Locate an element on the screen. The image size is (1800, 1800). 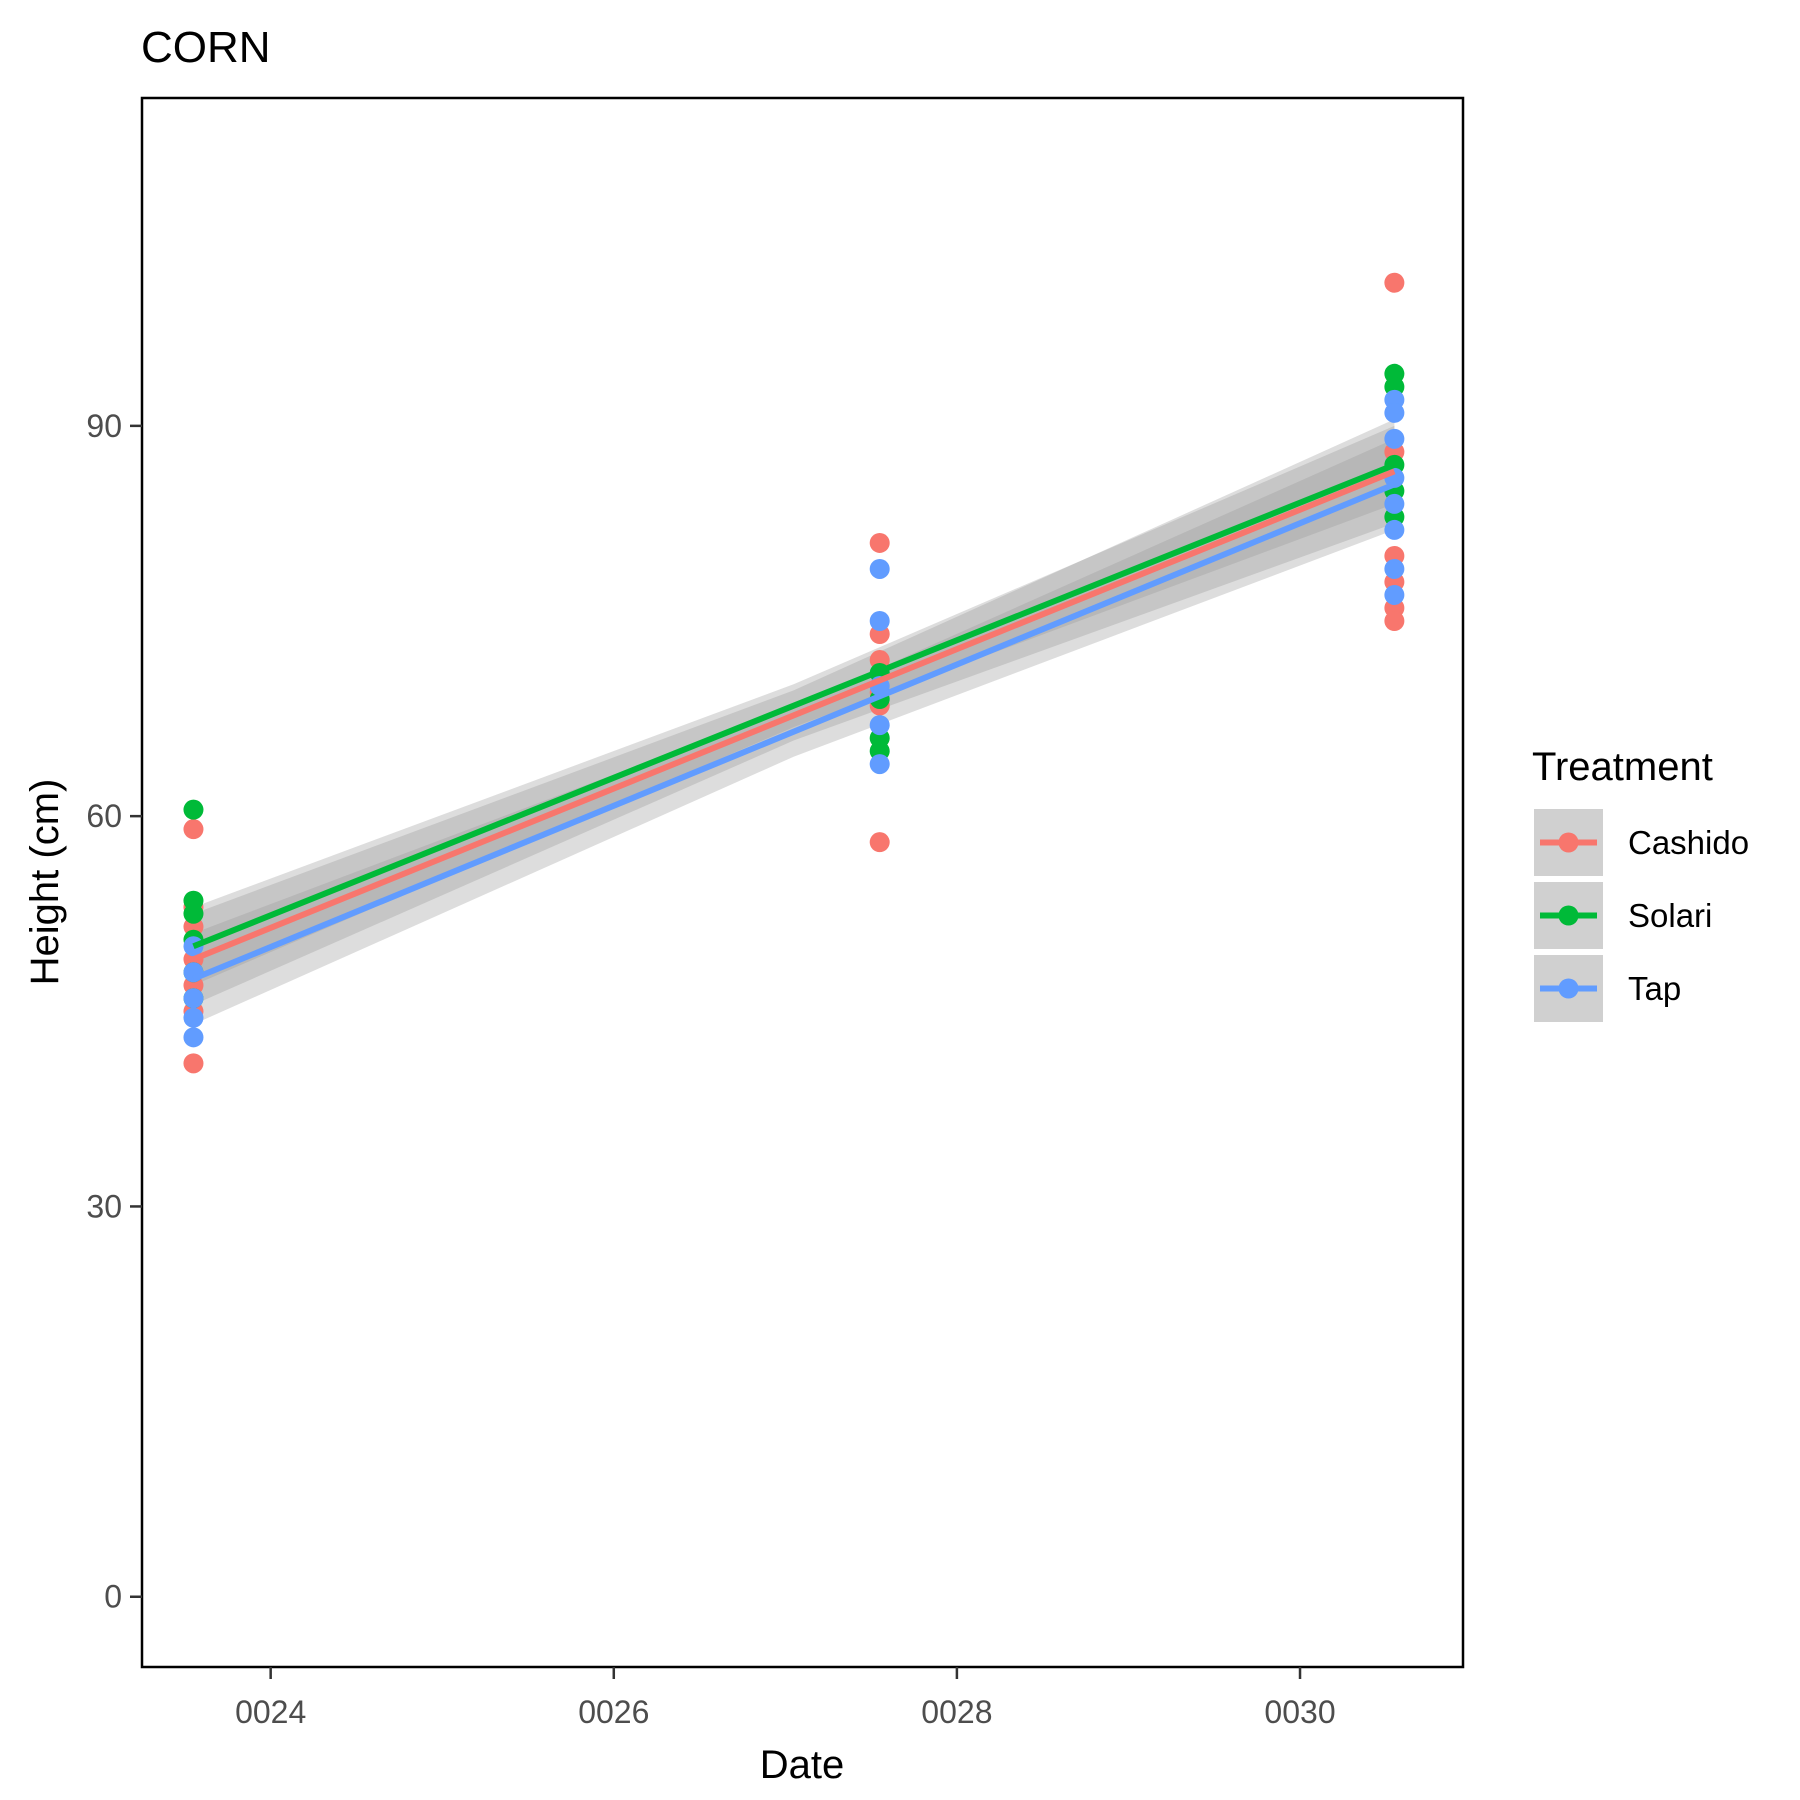
y-tick-label: 90 is located at coordinates (104, 426).